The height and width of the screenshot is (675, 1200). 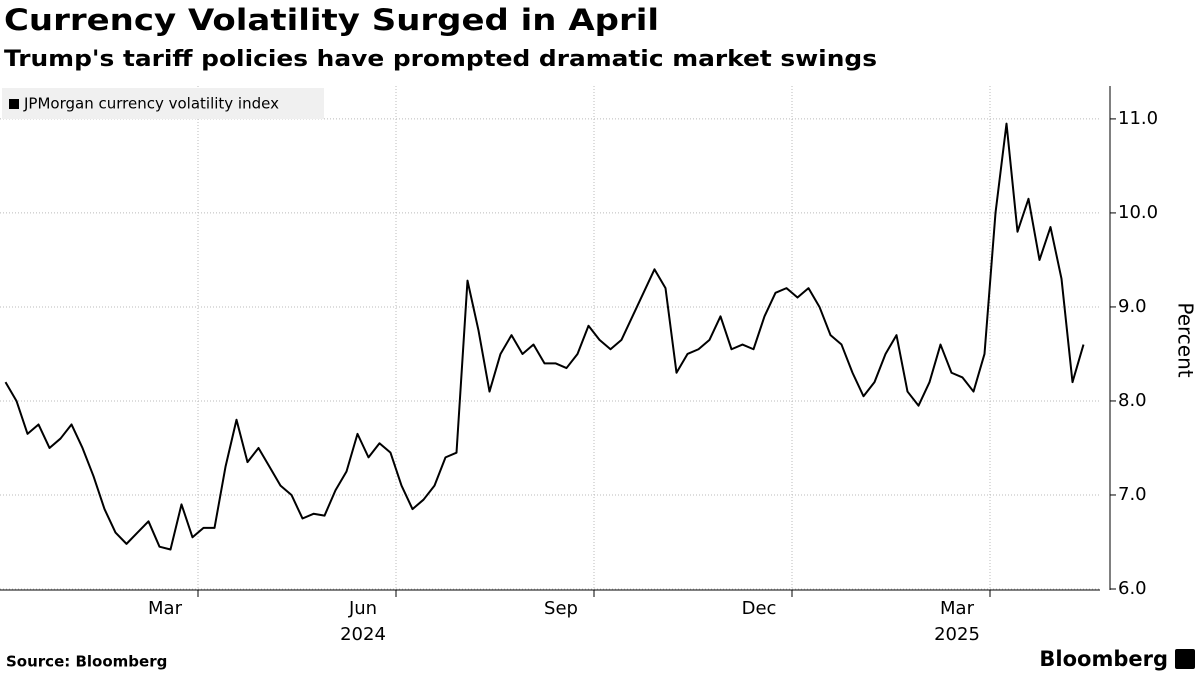 I want to click on source: Source: Bloomberg, so click(x=86, y=662).